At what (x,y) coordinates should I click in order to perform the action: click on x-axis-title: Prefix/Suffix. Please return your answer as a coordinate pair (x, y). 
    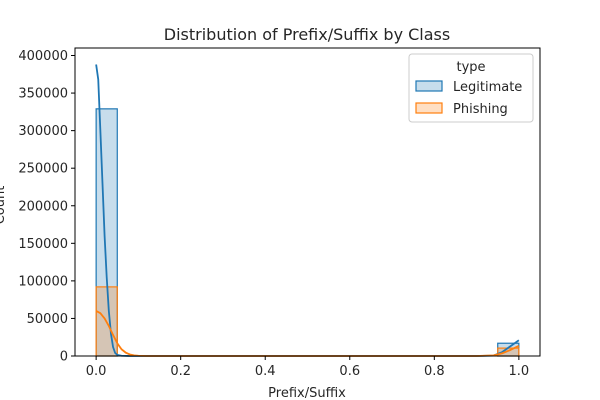
    Looking at the image, I should click on (307, 393).